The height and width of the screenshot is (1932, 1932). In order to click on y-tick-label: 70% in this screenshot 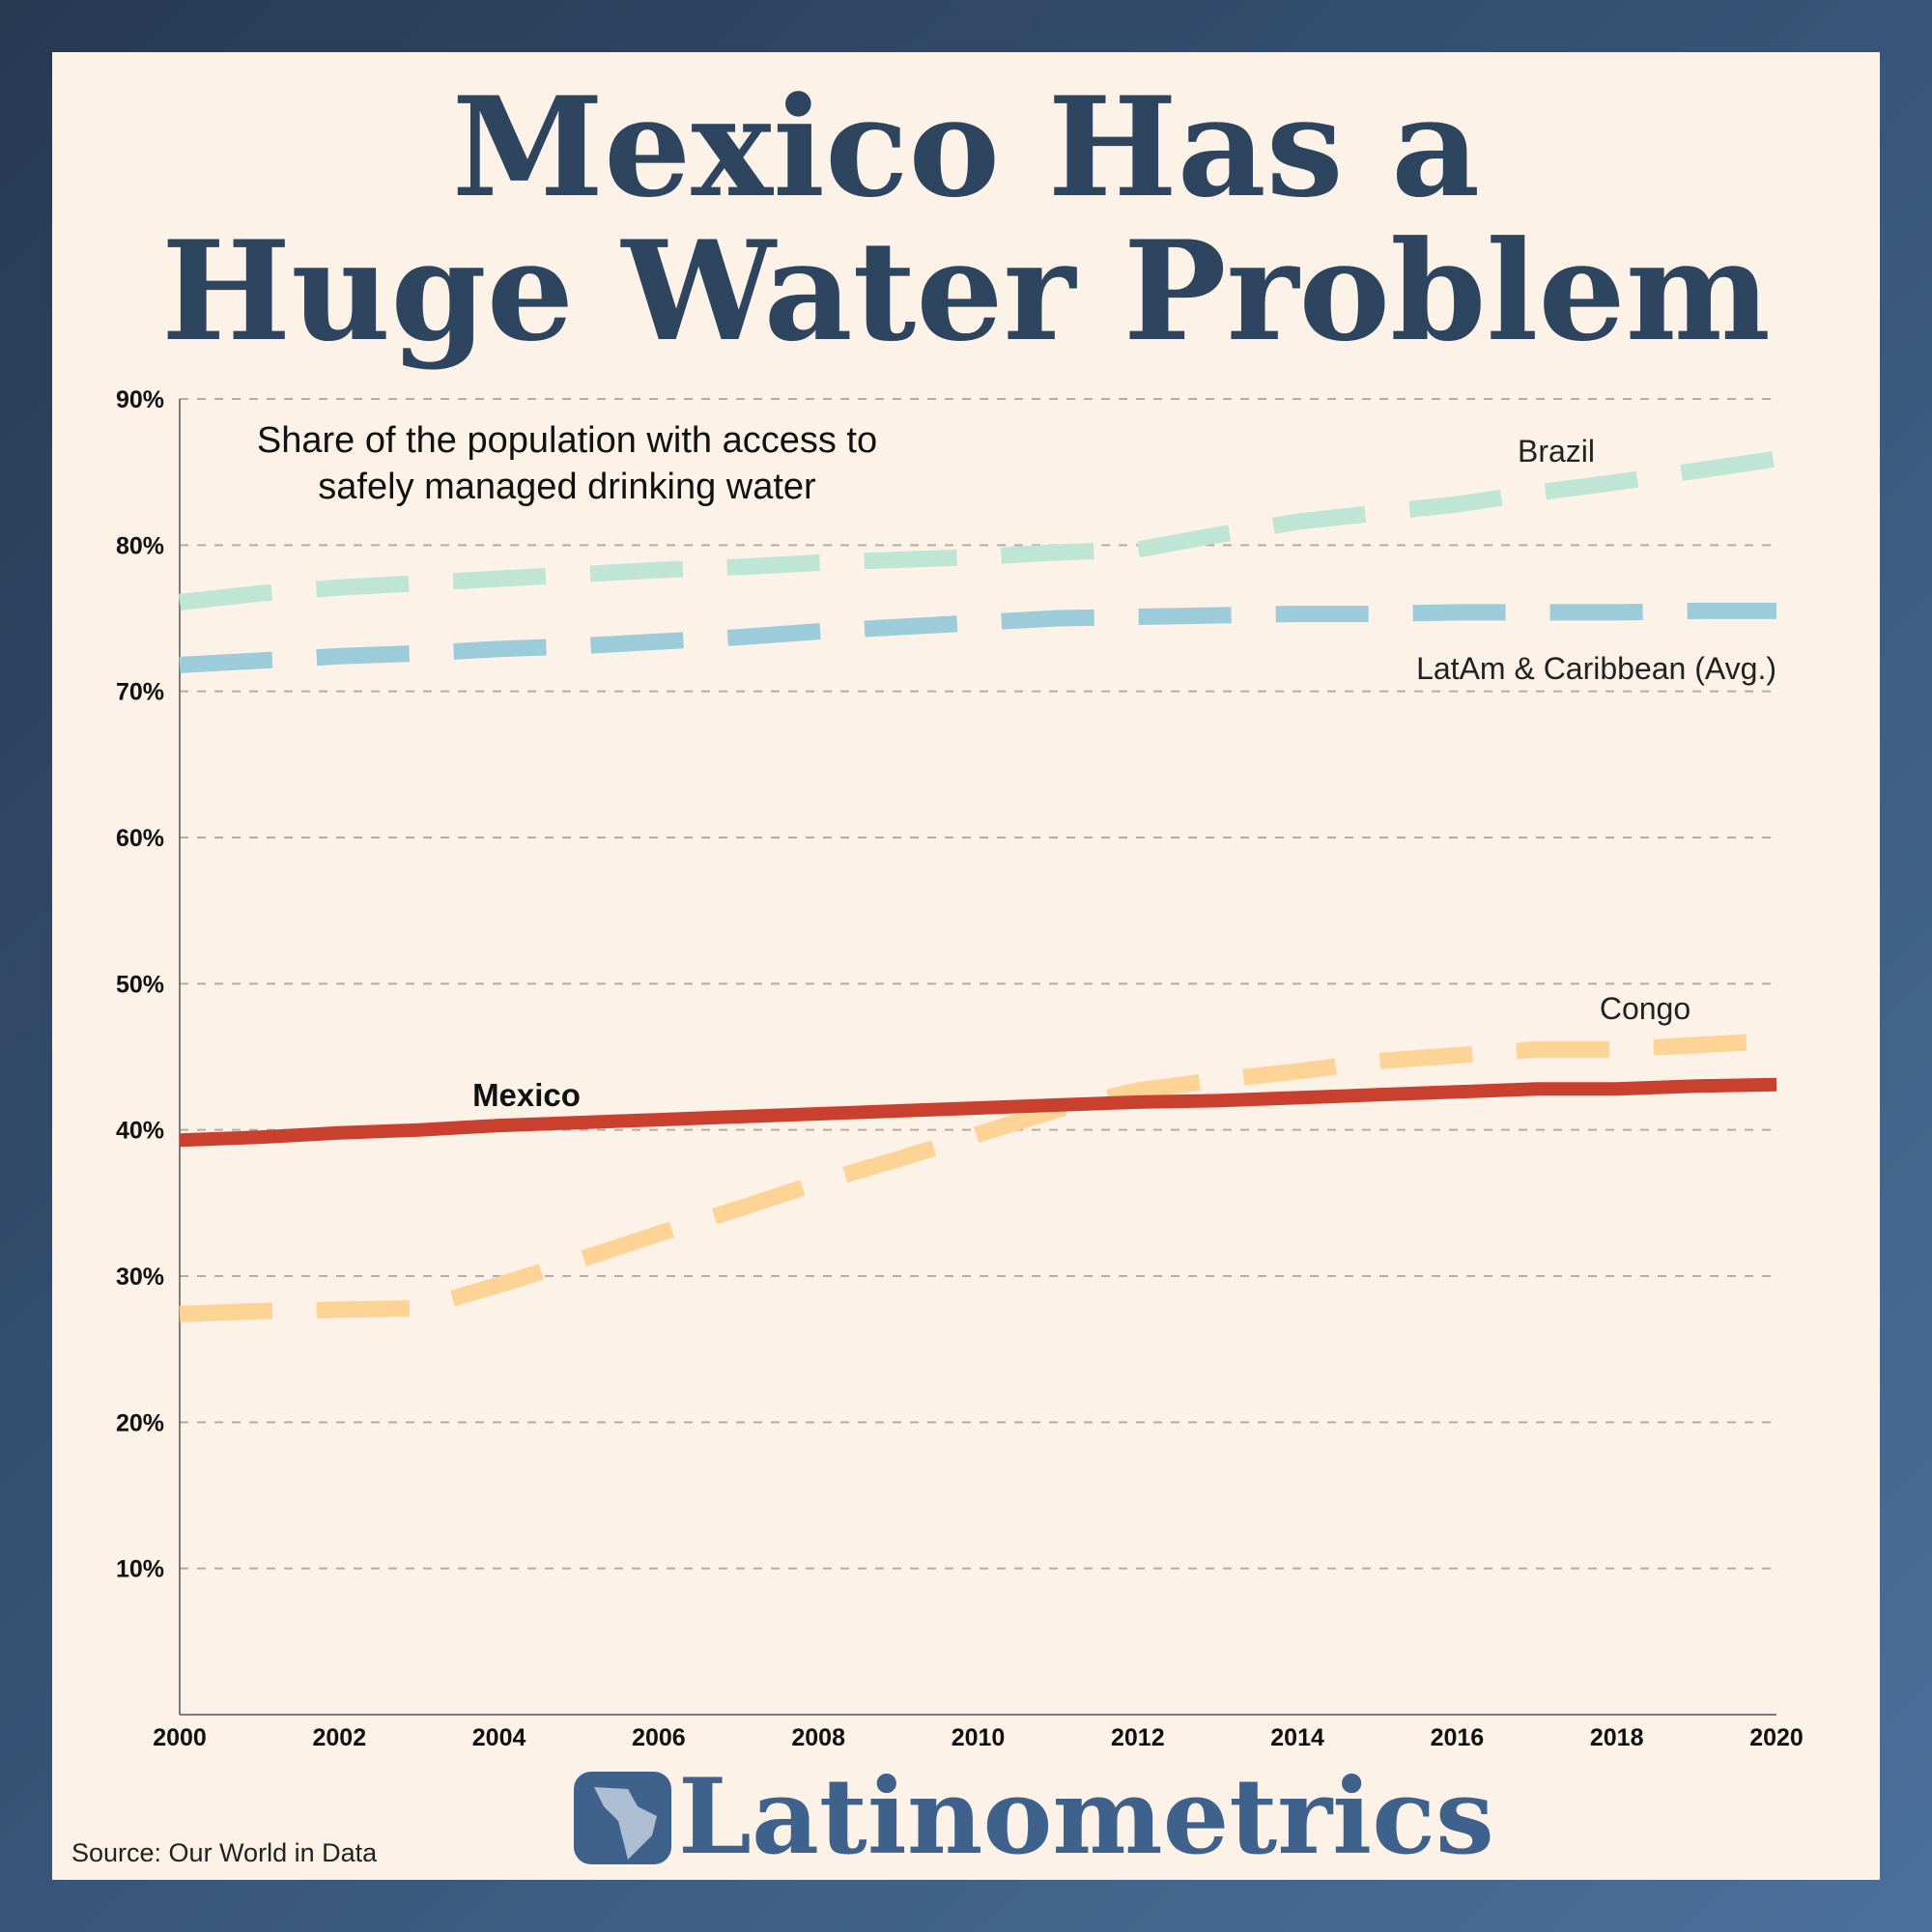, I will do `click(140, 692)`.